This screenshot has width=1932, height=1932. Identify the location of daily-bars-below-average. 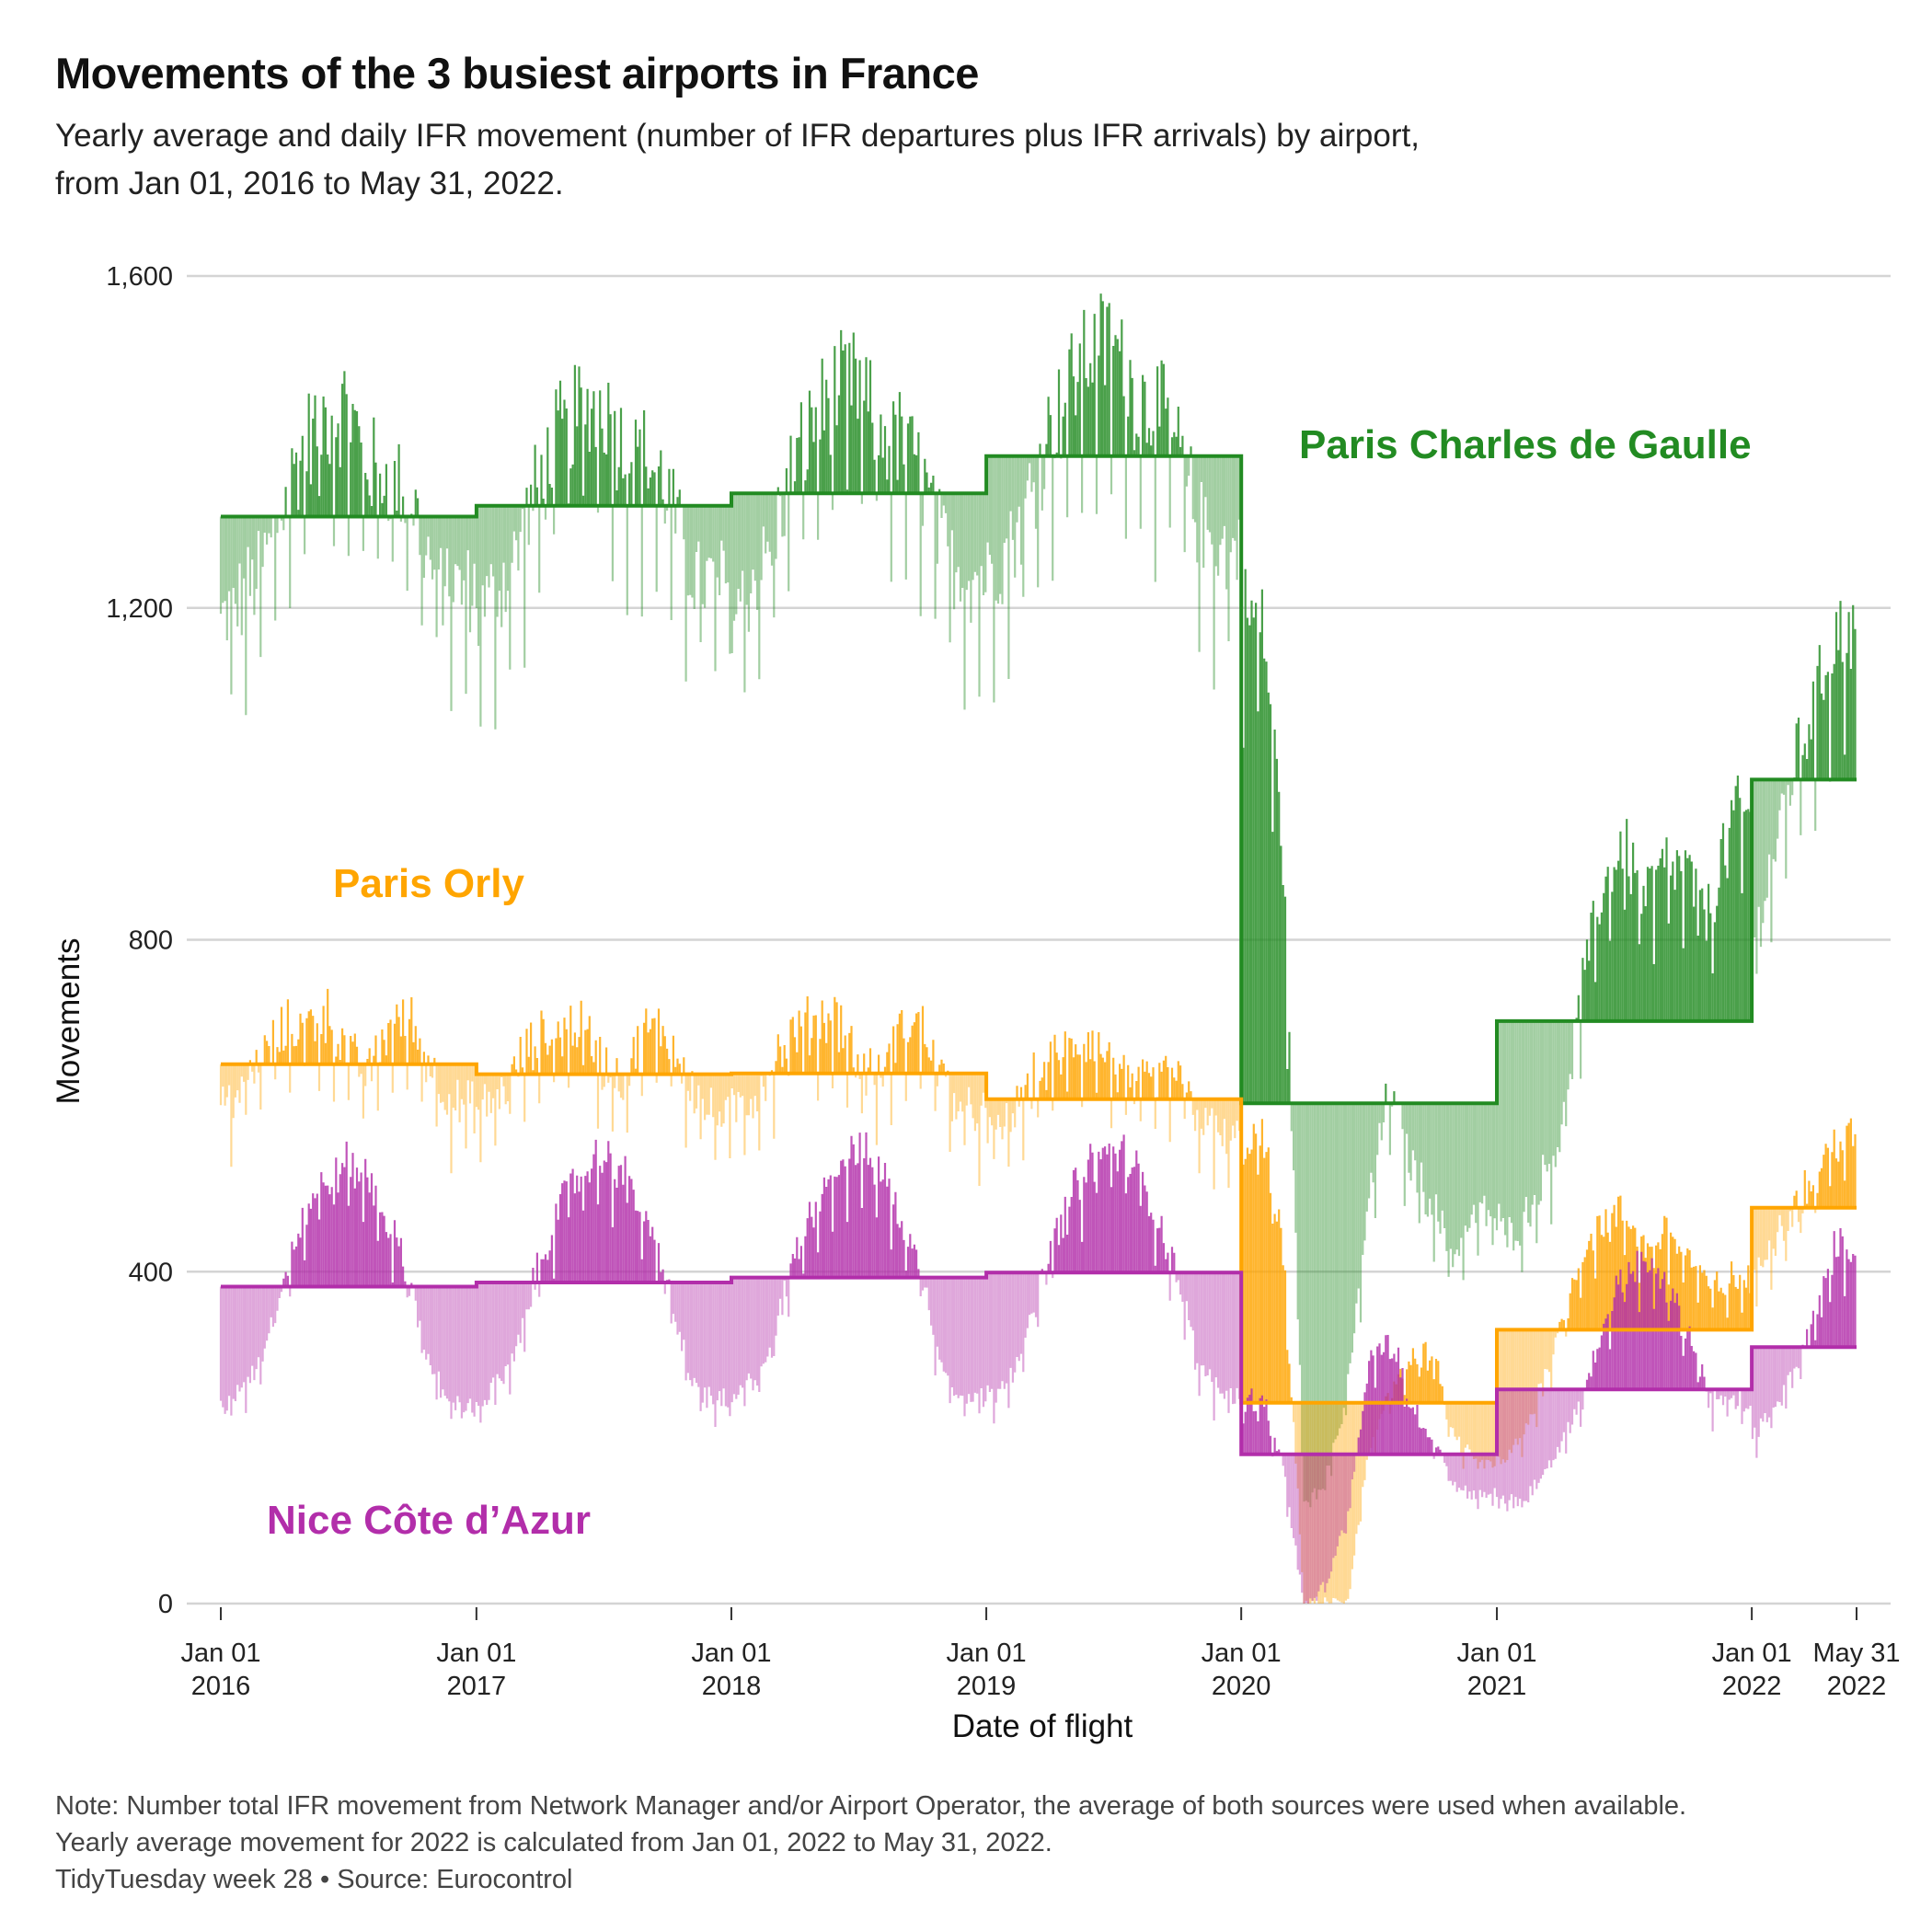
(1015, 1438).